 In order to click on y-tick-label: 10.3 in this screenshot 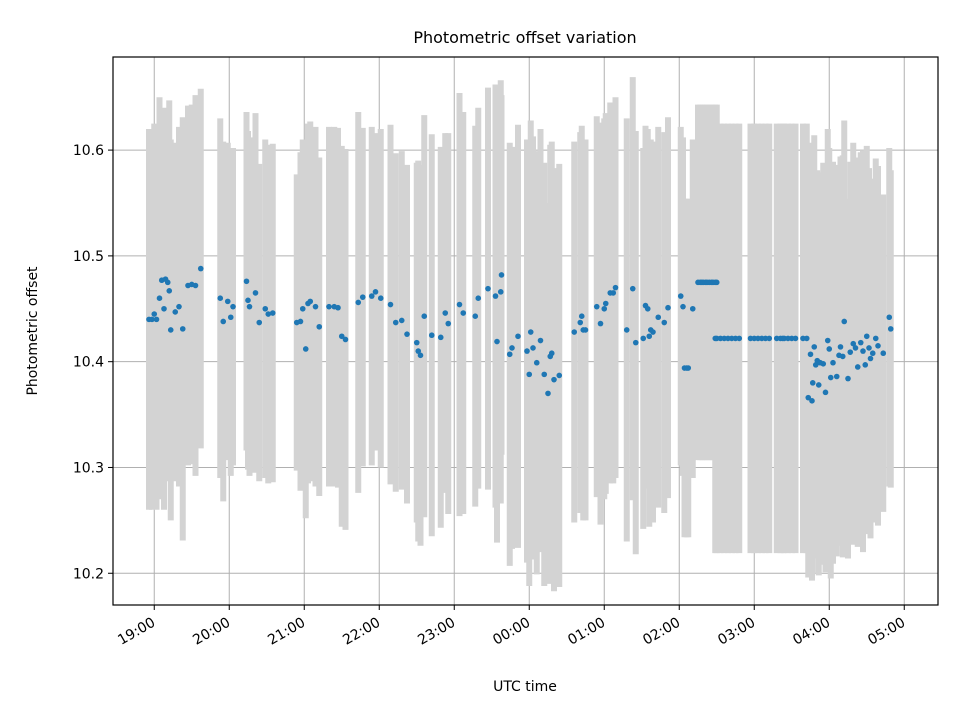, I will do `click(88, 468)`.